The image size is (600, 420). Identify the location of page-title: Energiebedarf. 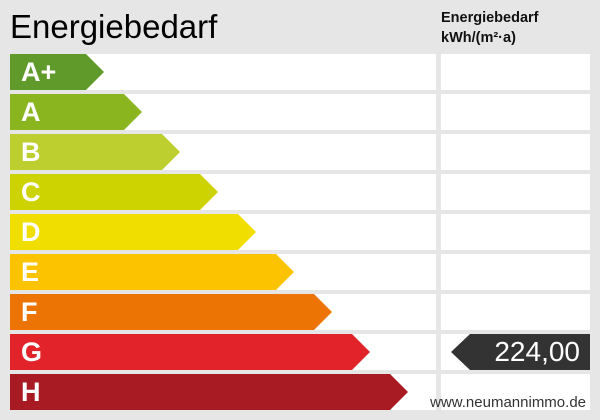
(114, 26).